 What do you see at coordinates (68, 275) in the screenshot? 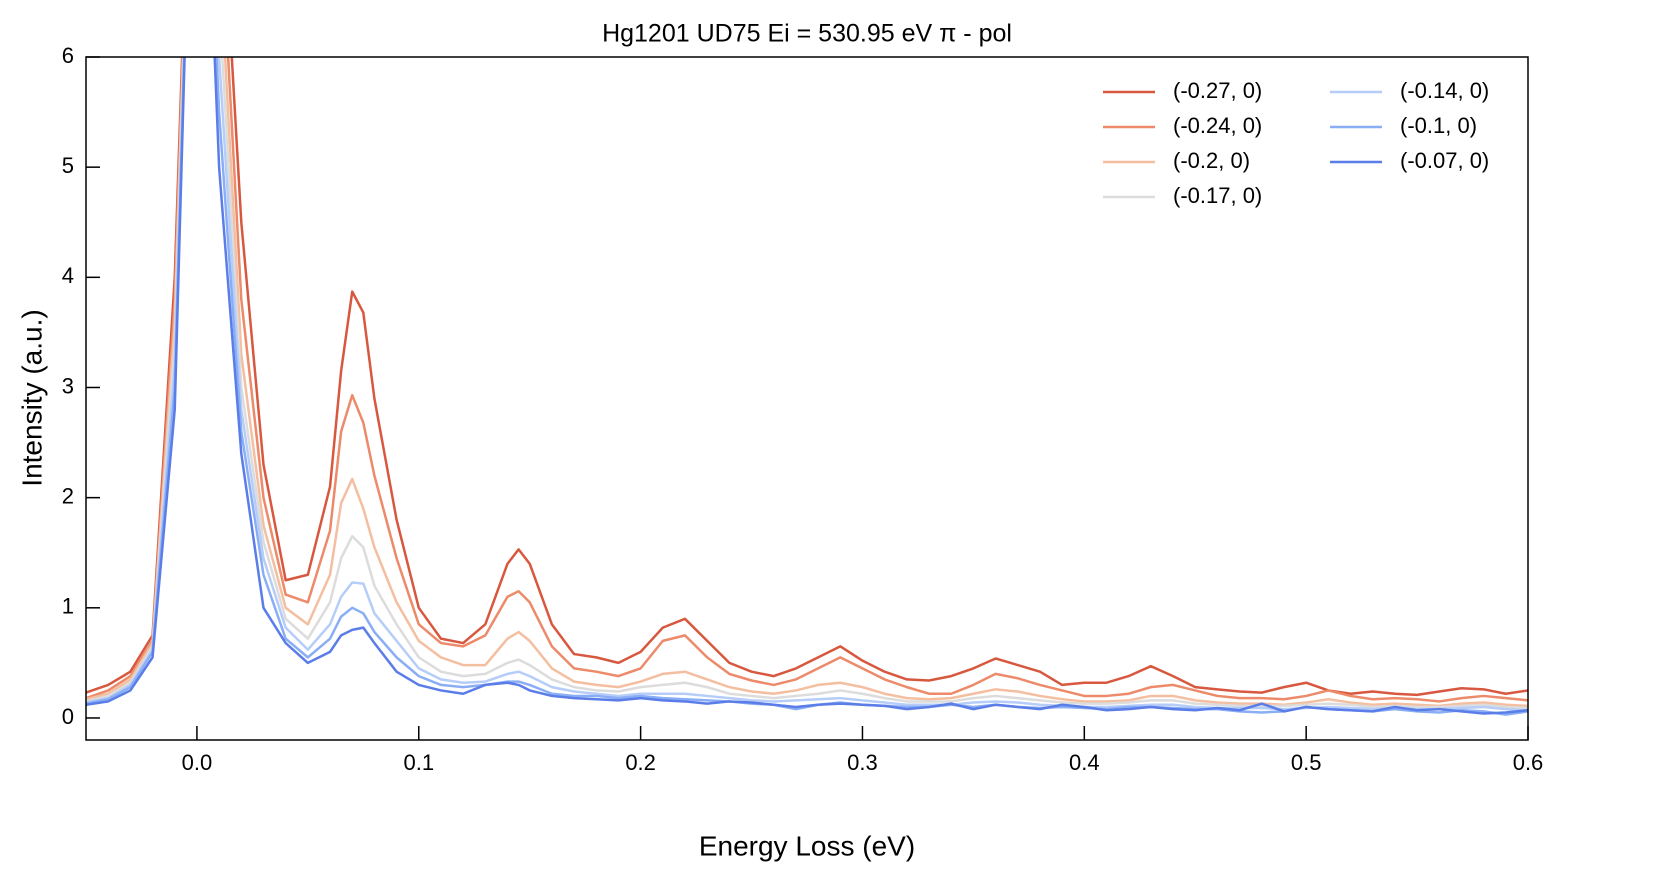
I see `y-tick-label: 4` at bounding box center [68, 275].